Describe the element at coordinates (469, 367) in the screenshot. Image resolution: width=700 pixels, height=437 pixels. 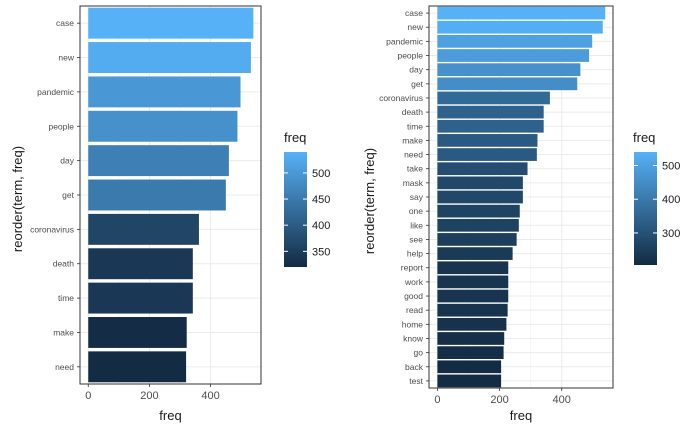
I see `bar-back` at that location.